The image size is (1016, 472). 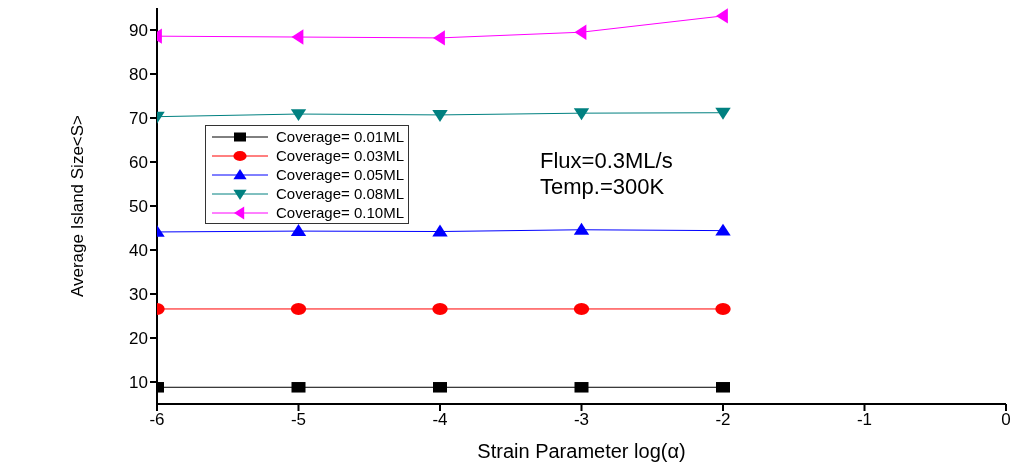 What do you see at coordinates (138, 383) in the screenshot?
I see `y-tick-label: 10` at bounding box center [138, 383].